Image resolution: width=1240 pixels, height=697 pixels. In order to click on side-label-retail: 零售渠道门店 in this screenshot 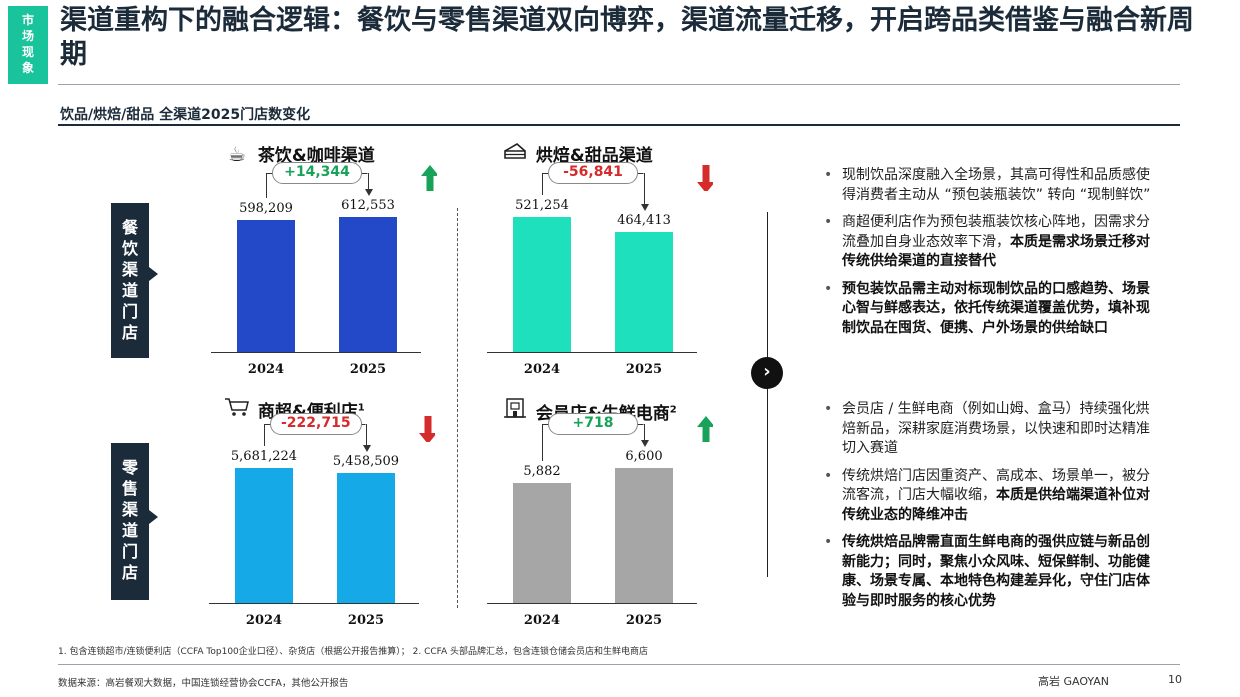, I will do `click(130, 521)`.